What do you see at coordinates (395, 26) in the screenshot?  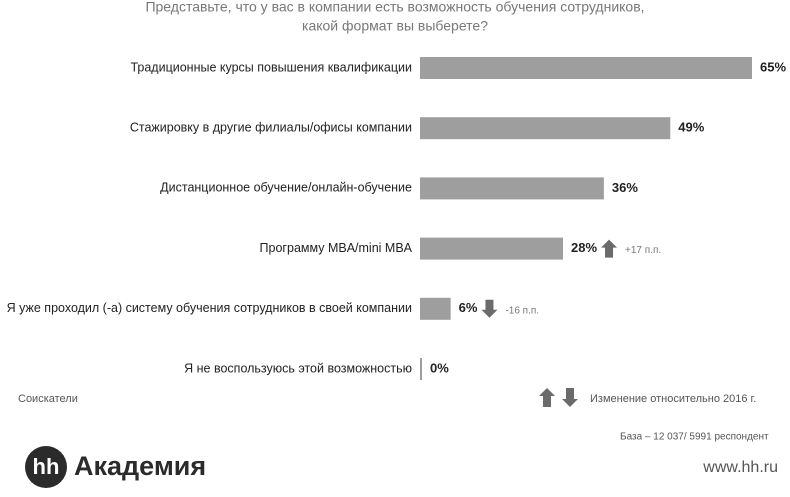 I see `chart-title: какой формат вы выберете?` at bounding box center [395, 26].